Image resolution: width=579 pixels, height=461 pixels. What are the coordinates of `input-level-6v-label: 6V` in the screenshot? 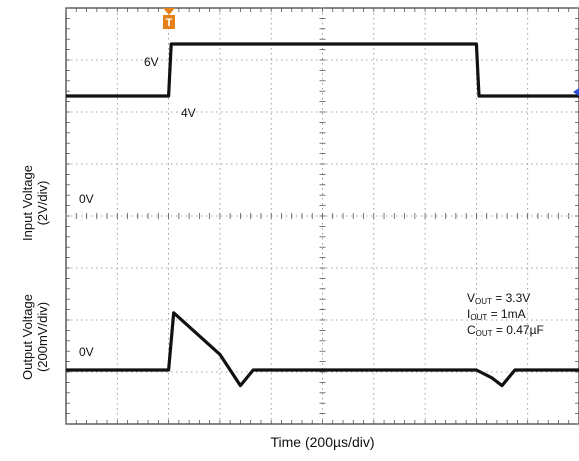 It's located at (151, 62).